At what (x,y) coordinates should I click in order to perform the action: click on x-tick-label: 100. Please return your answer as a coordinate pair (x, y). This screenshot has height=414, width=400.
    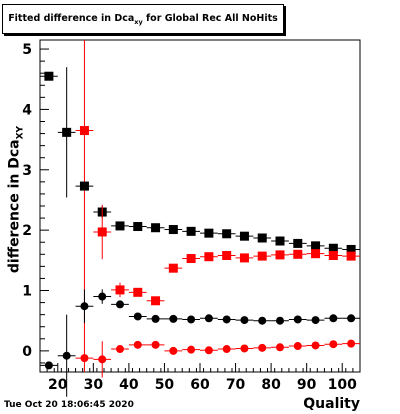
    Looking at the image, I should click on (342, 385).